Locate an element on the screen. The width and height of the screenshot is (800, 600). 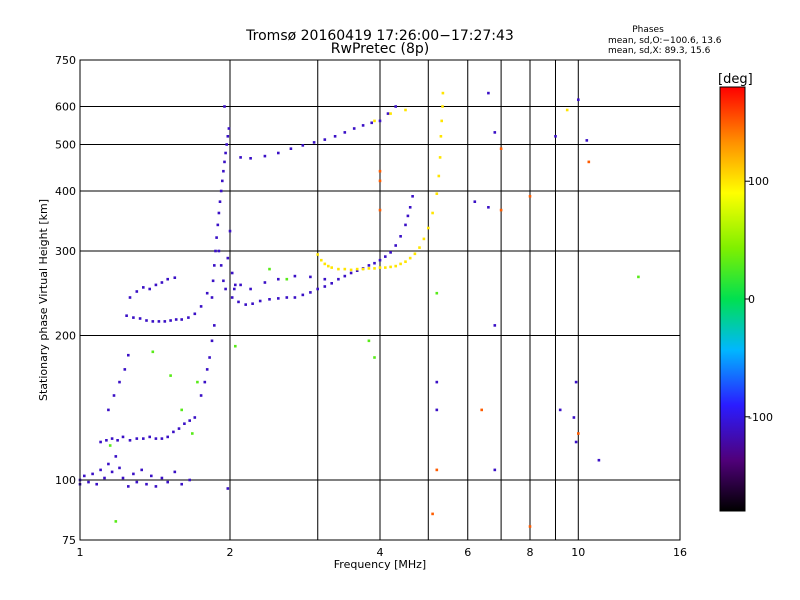
colorbar is located at coordinates (732, 299).